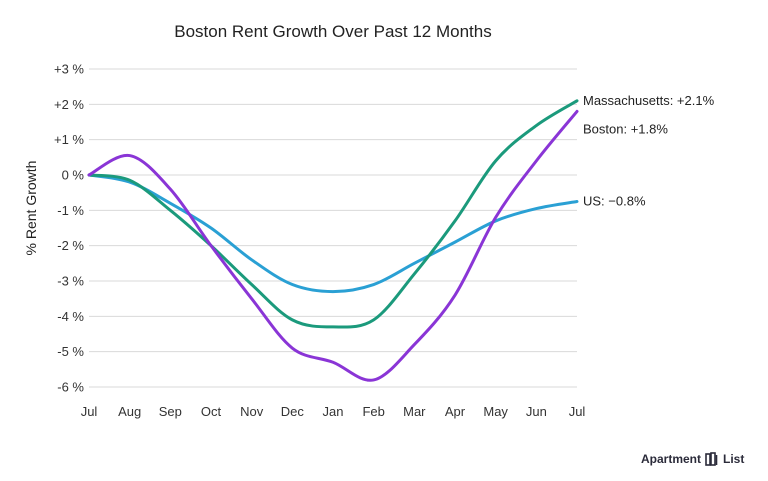 This screenshot has width=768, height=481. Describe the element at coordinates (70, 351) in the screenshot. I see `y-tick-label: -5 %` at that location.